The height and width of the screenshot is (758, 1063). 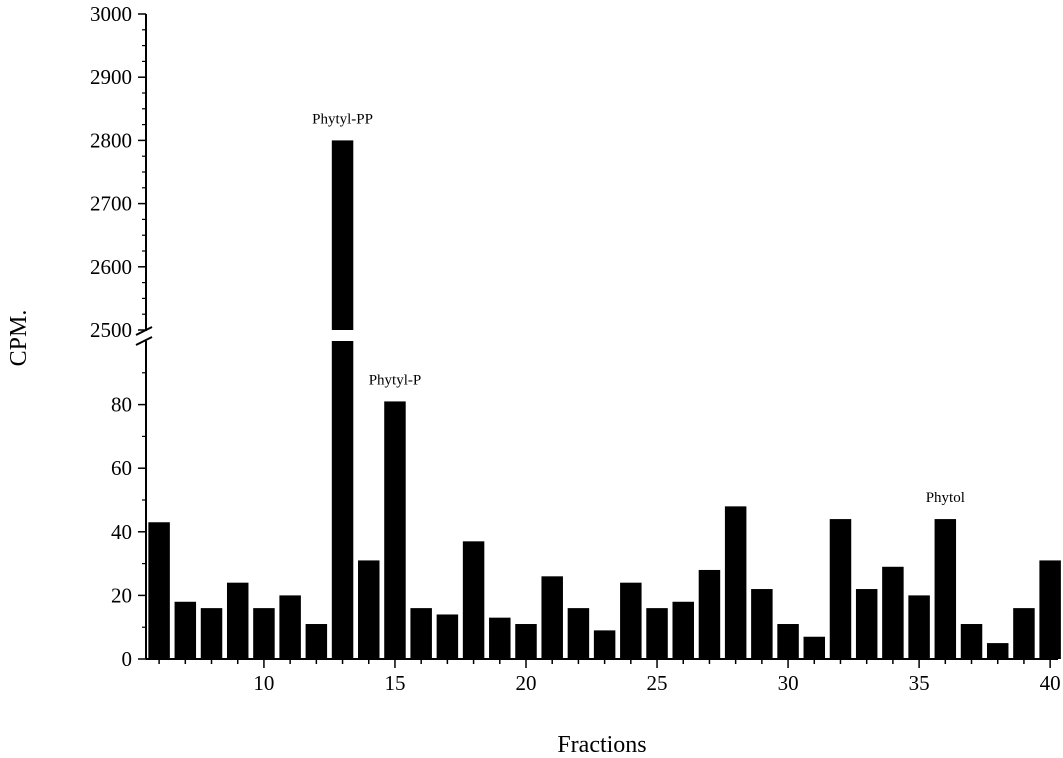 What do you see at coordinates (342, 235) in the screenshot?
I see `bar-fraction-13-upper` at bounding box center [342, 235].